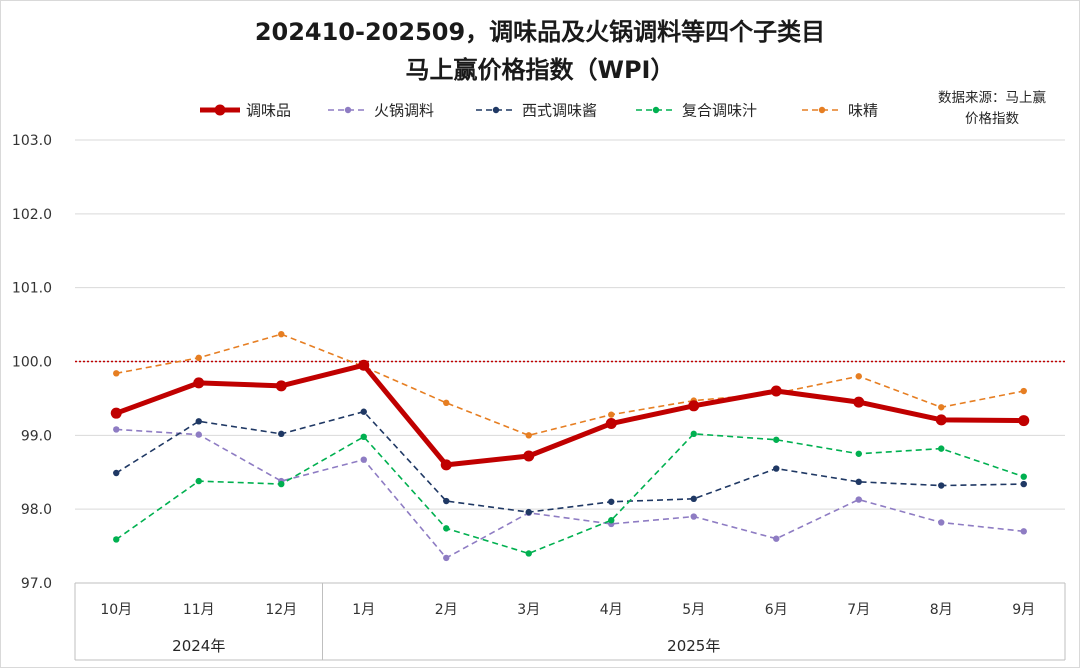  Describe the element at coordinates (198, 646) in the screenshot. I see `year-group-label: 2024年` at that location.